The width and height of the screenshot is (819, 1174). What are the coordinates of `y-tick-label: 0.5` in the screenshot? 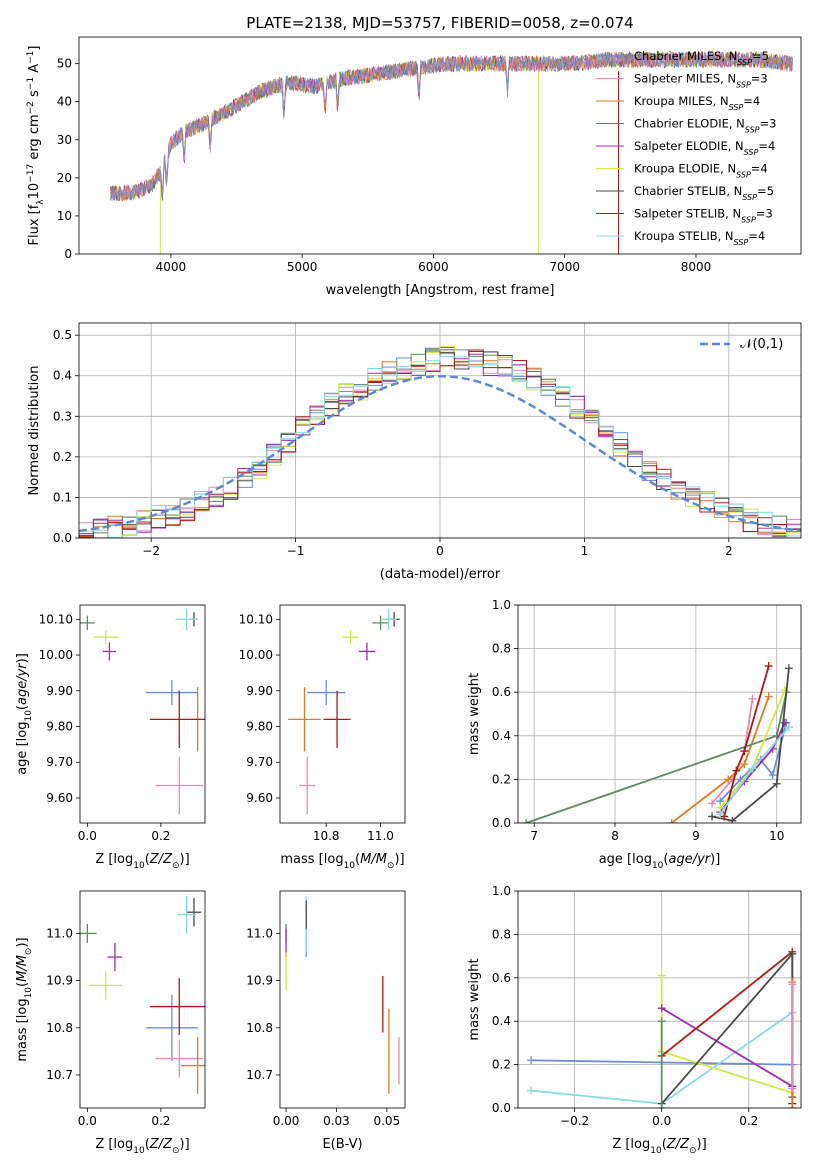 It's located at (62, 335).